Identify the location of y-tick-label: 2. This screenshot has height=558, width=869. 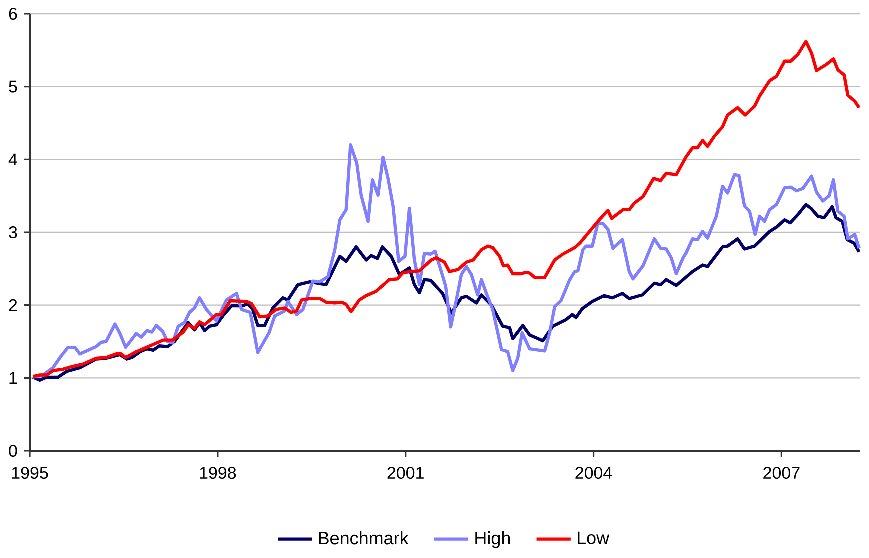
(13, 305).